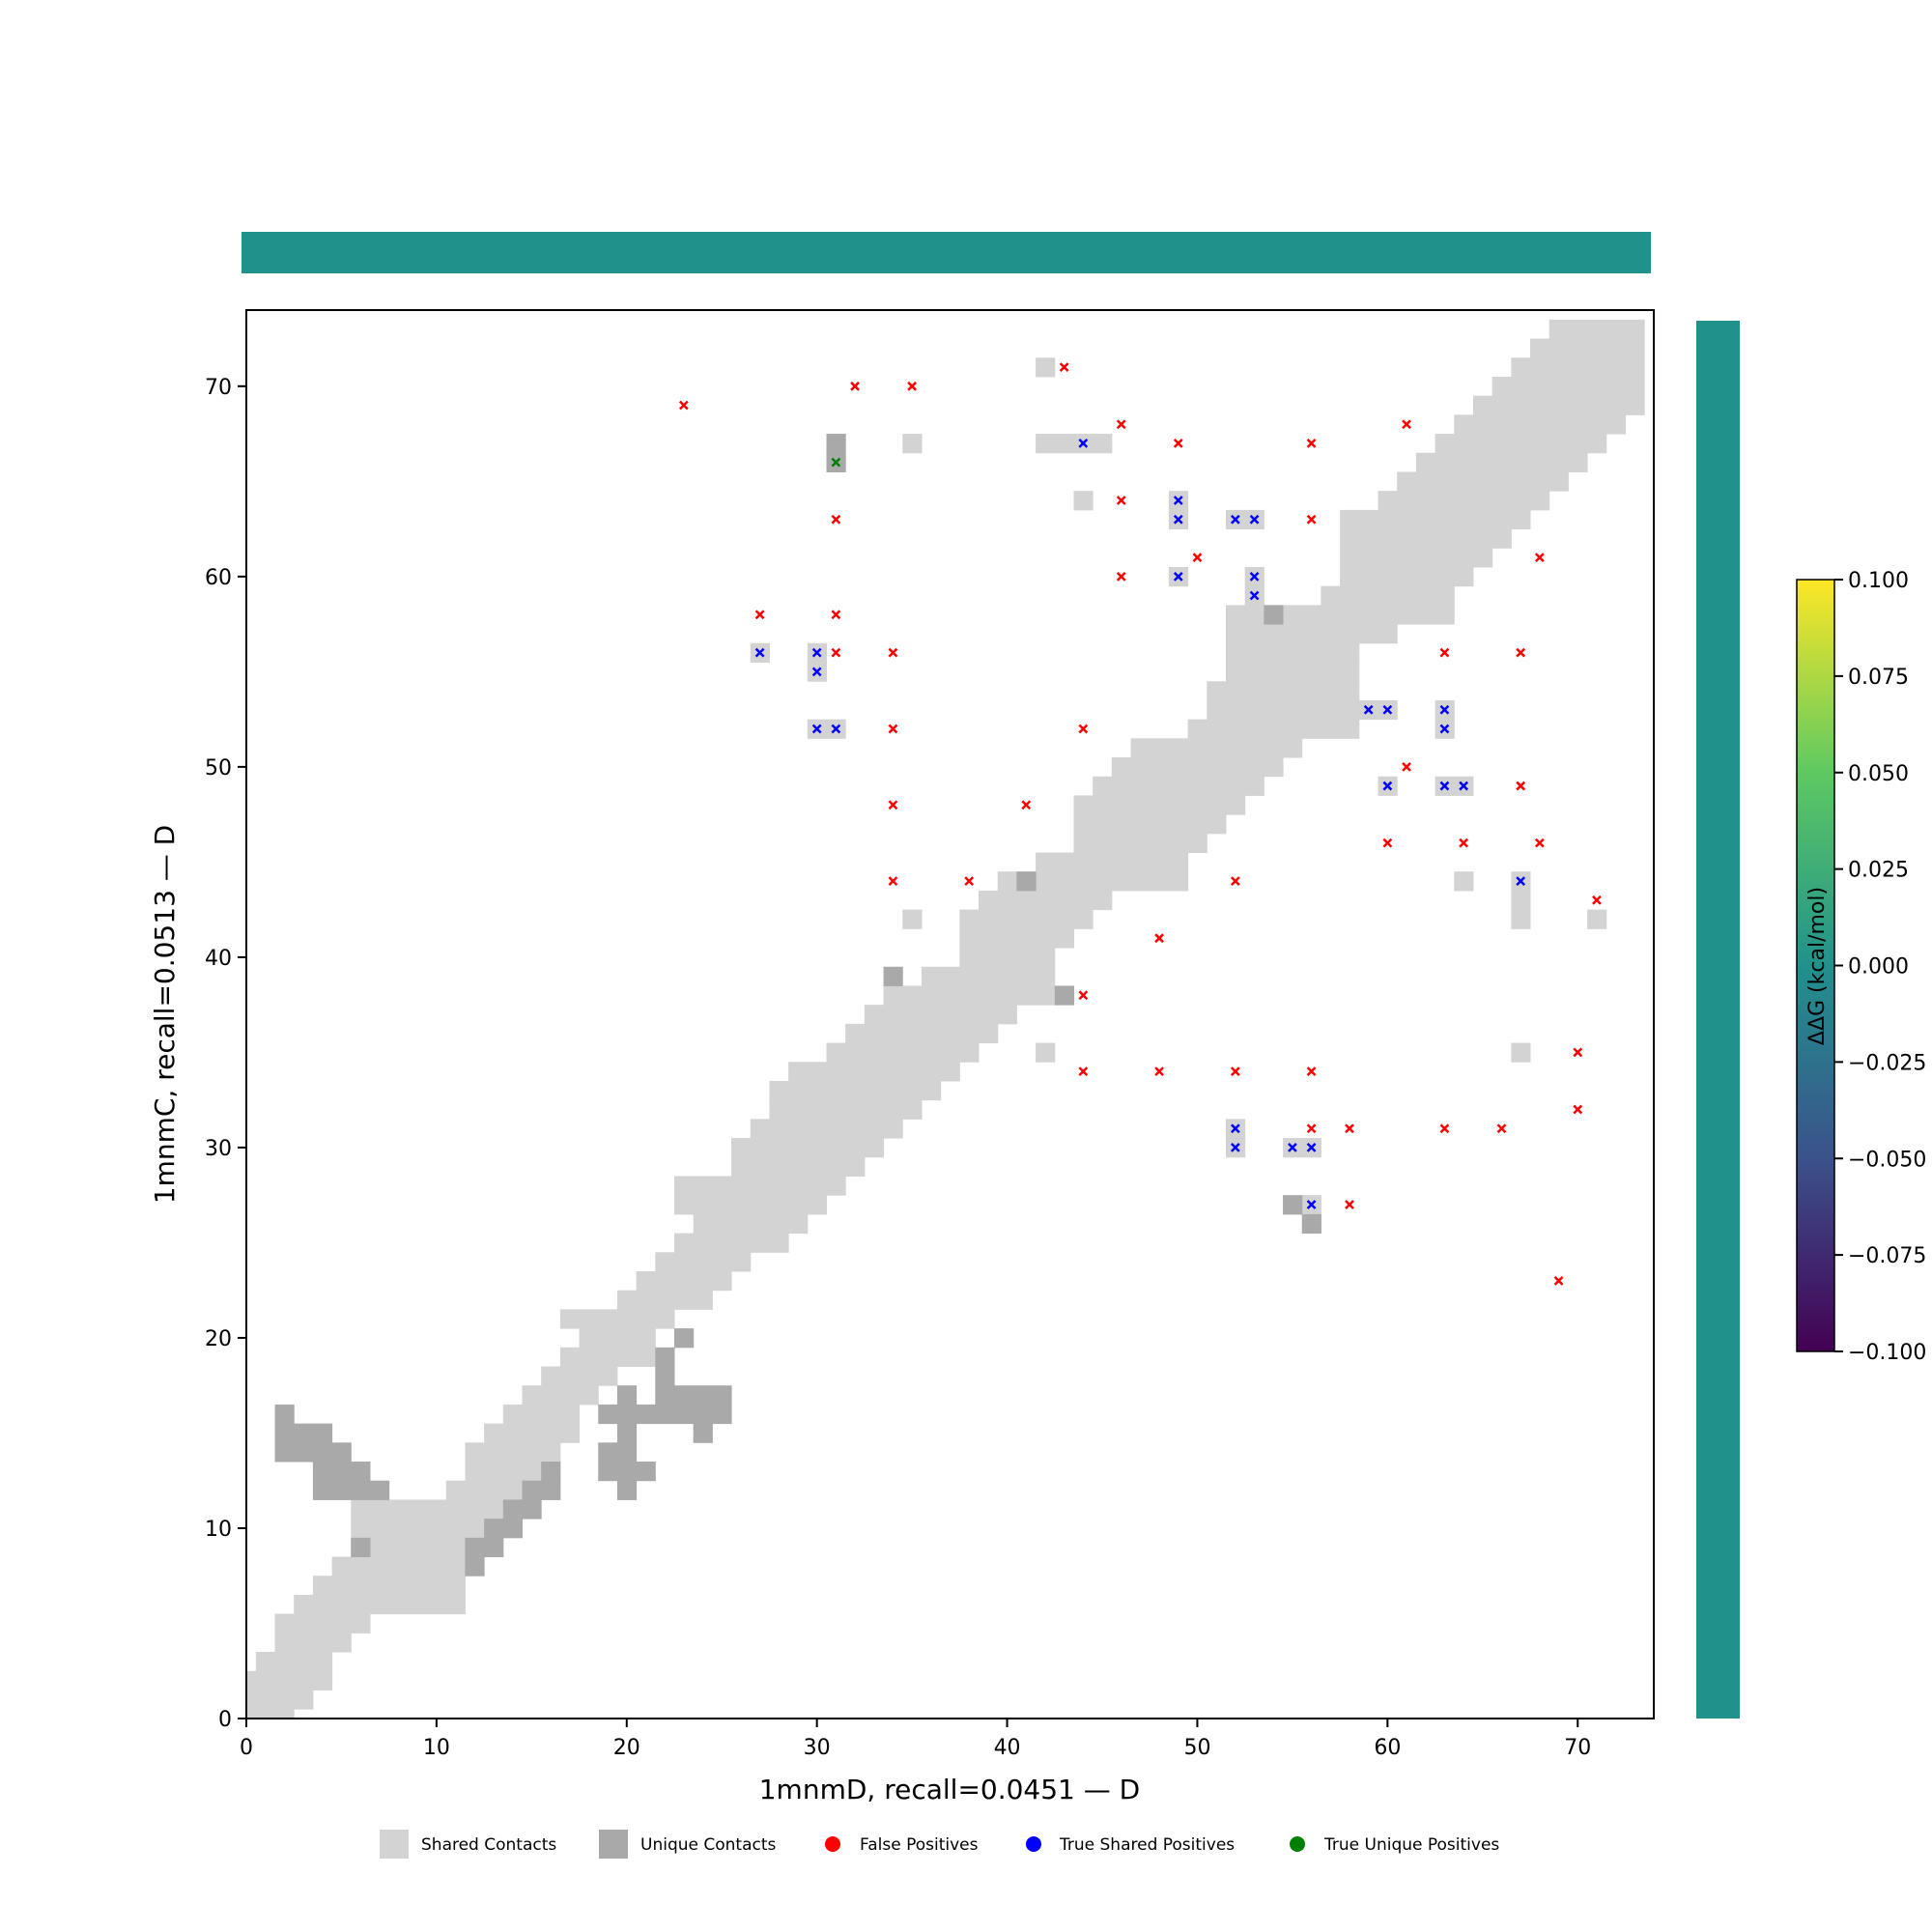  What do you see at coordinates (1887, 1063) in the screenshot?
I see `colorbar-tick-label: −0.025` at bounding box center [1887, 1063].